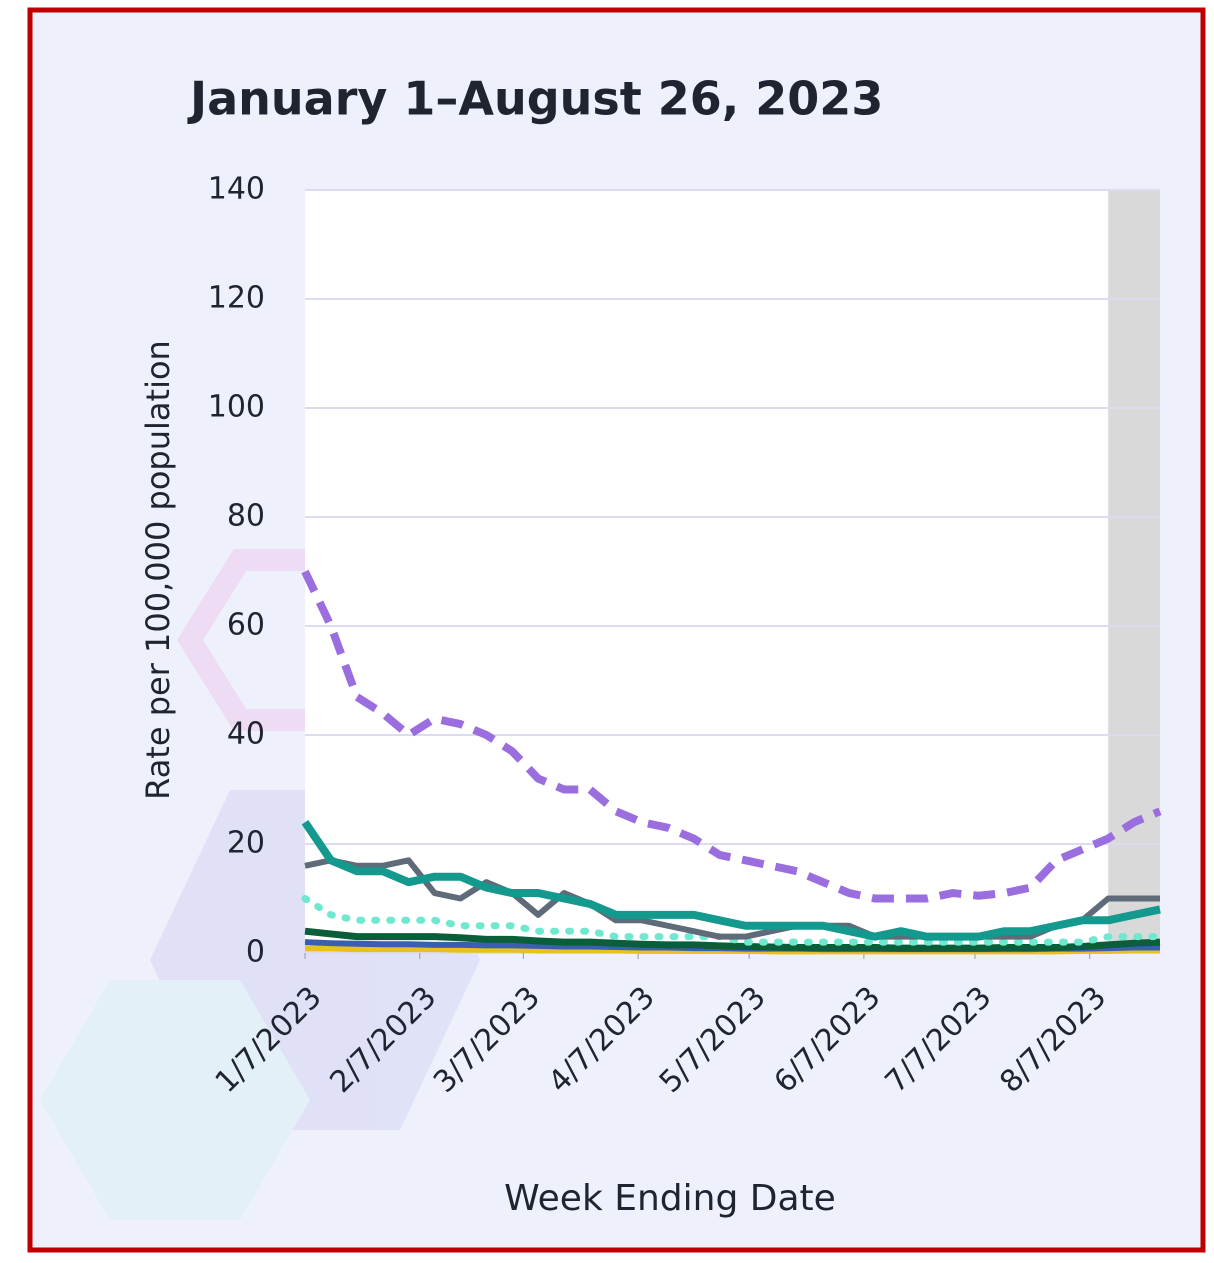  I want to click on y-tick-label: 80, so click(246, 516).